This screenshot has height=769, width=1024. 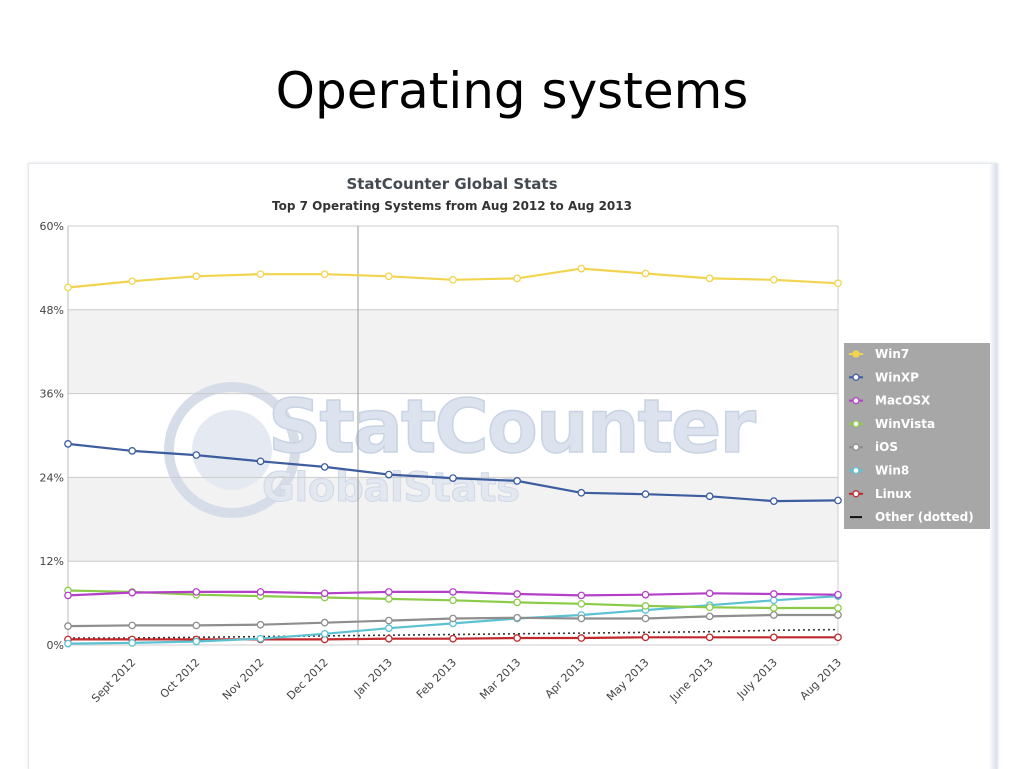 I want to click on legend-item-other-dotted-: Other (dotted), so click(x=912, y=517).